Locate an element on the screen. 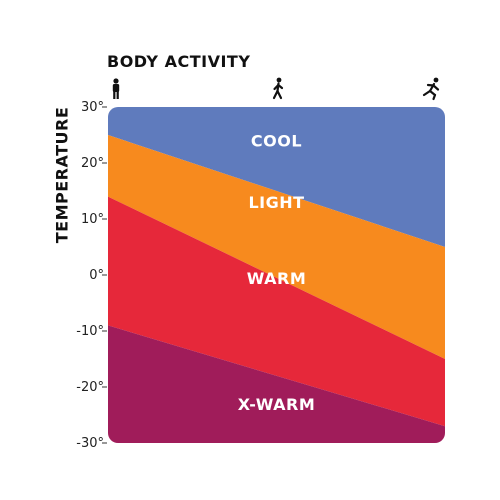  y-tick-label: 10° is located at coordinates (92, 219).